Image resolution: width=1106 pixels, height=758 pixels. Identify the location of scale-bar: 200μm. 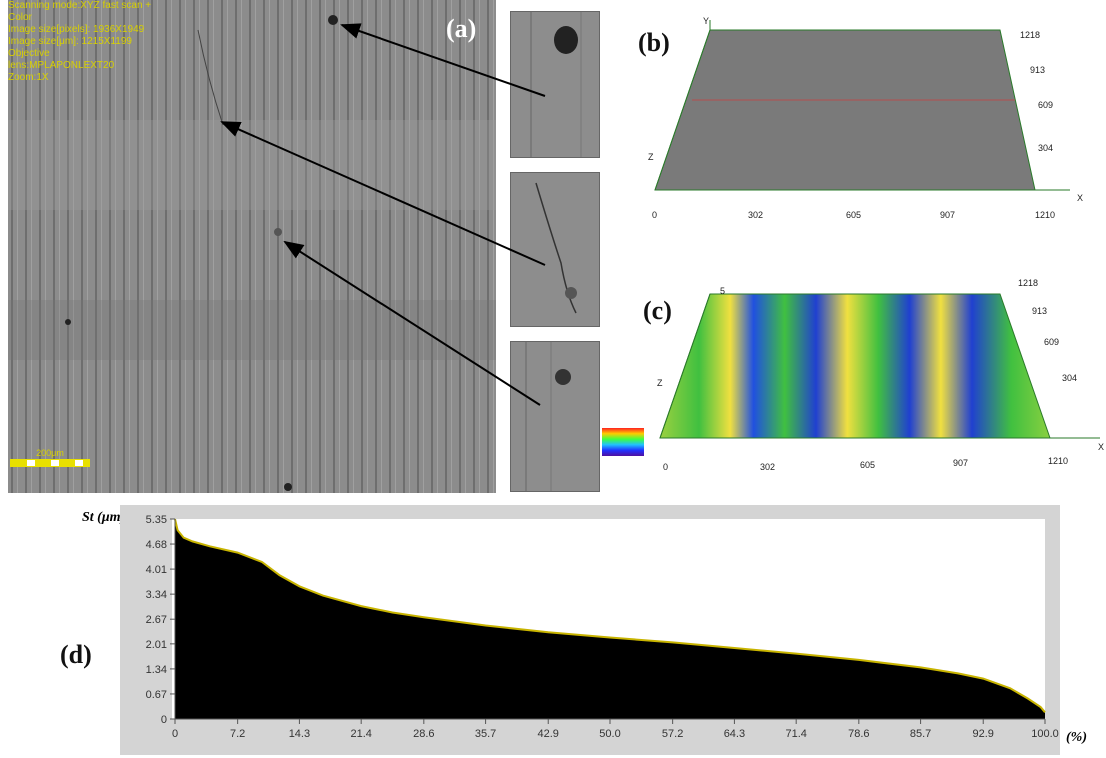
(50, 458).